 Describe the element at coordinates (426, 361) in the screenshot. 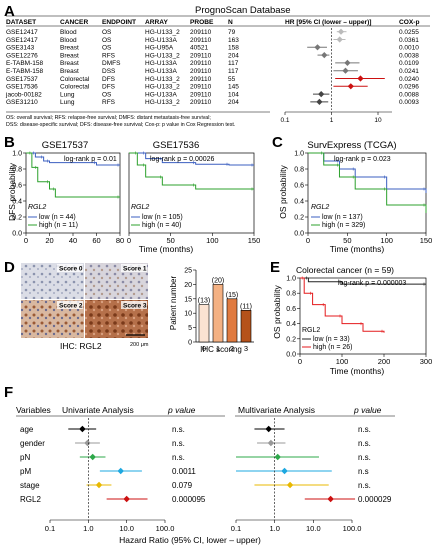

I see `km-x-tick-label: 300` at that location.